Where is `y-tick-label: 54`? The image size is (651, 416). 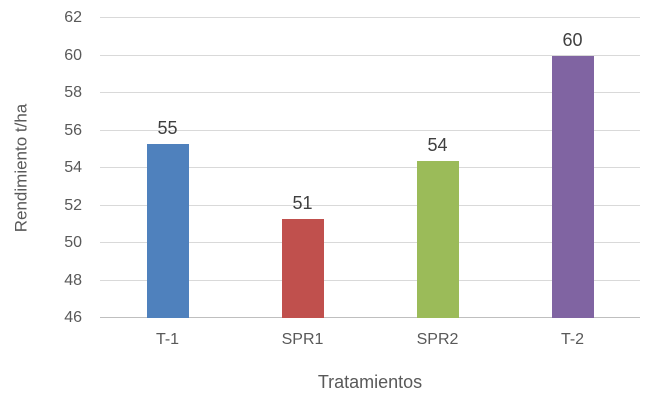
y-tick-label: 54 is located at coordinates (73, 167).